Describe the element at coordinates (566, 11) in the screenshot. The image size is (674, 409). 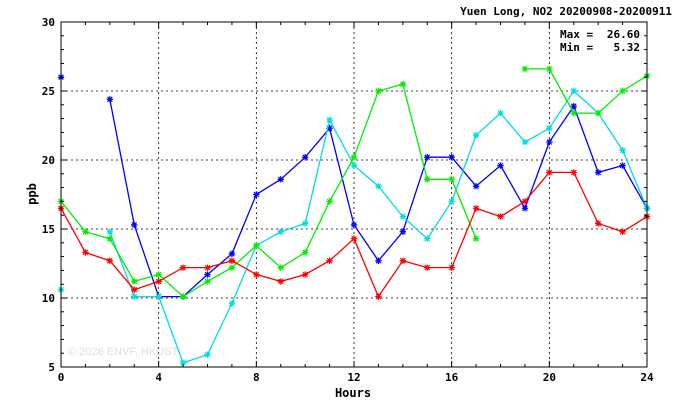
I see `chart-title: Yuen Long, NO2 20200908-20200911` at that location.